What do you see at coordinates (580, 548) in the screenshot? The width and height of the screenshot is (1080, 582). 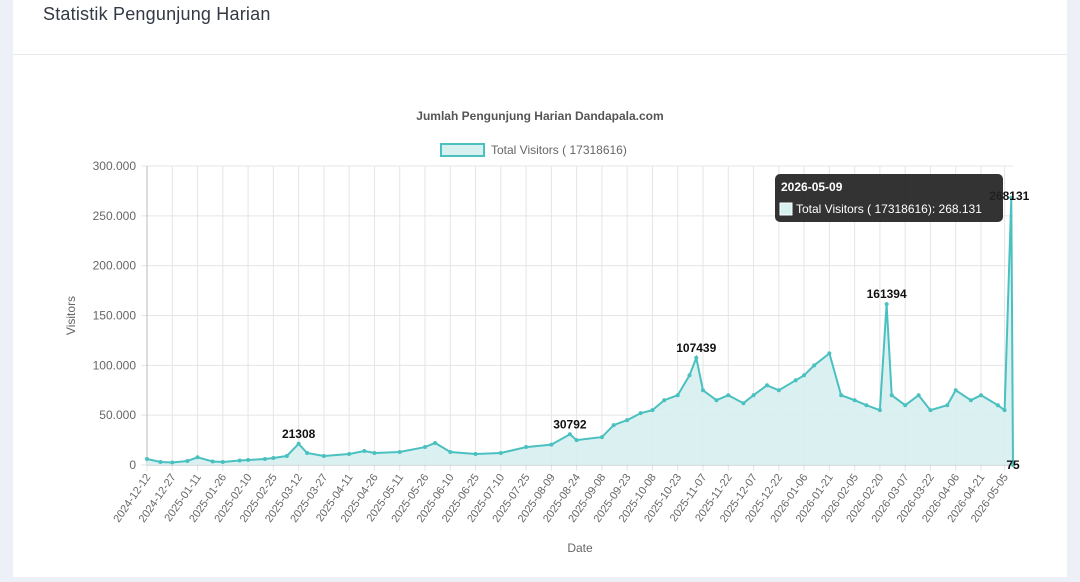 I see `x-axis-label: Date` at bounding box center [580, 548].